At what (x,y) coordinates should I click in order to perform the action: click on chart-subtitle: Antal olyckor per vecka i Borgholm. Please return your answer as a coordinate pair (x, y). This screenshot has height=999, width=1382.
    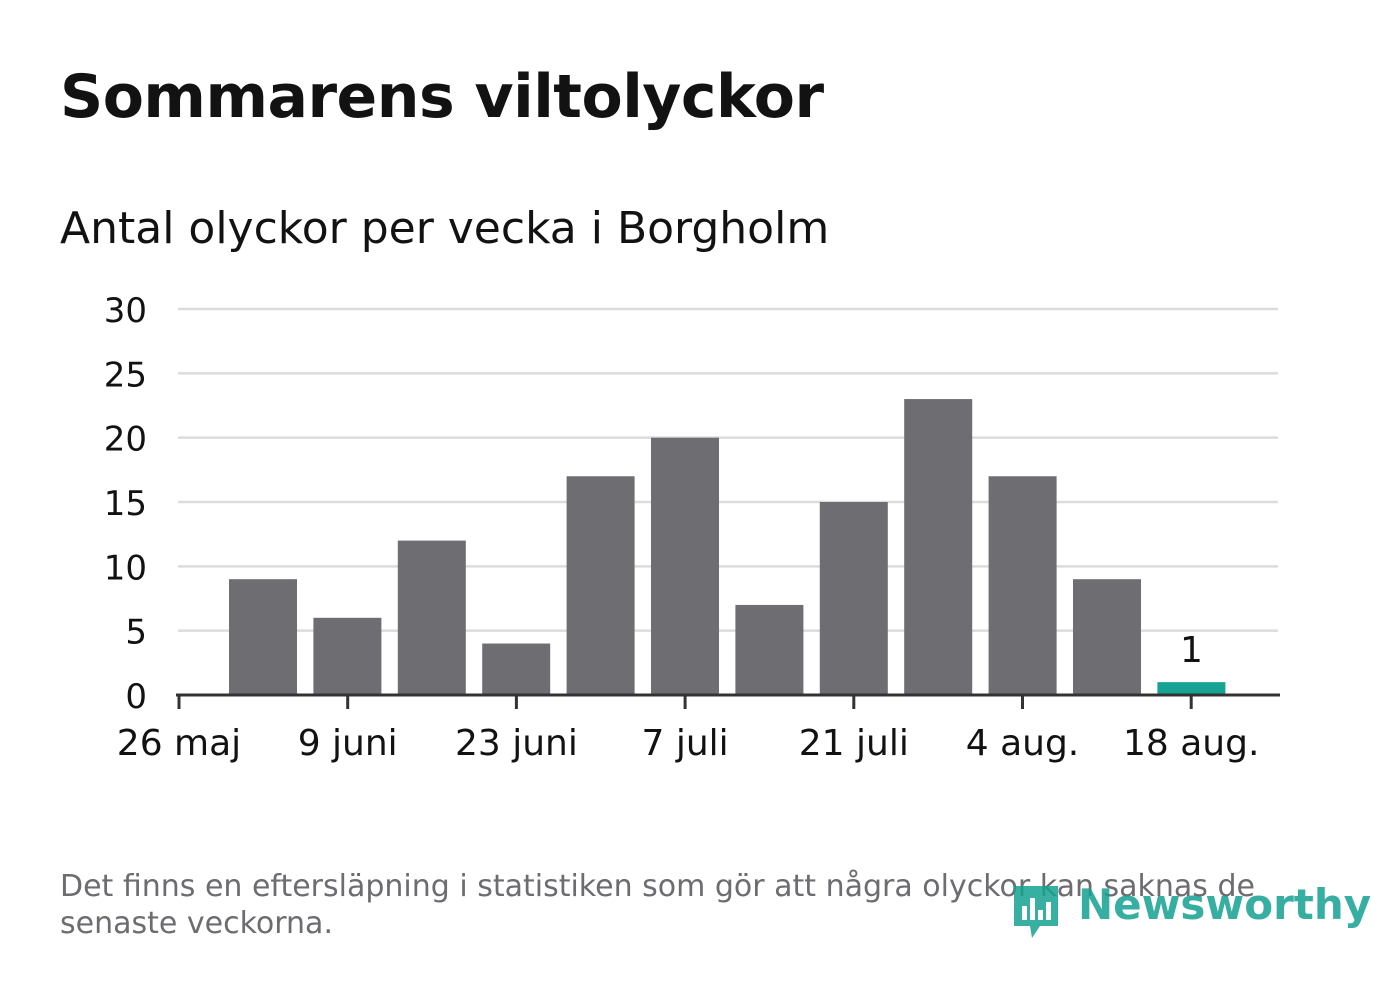
    Looking at the image, I should click on (445, 228).